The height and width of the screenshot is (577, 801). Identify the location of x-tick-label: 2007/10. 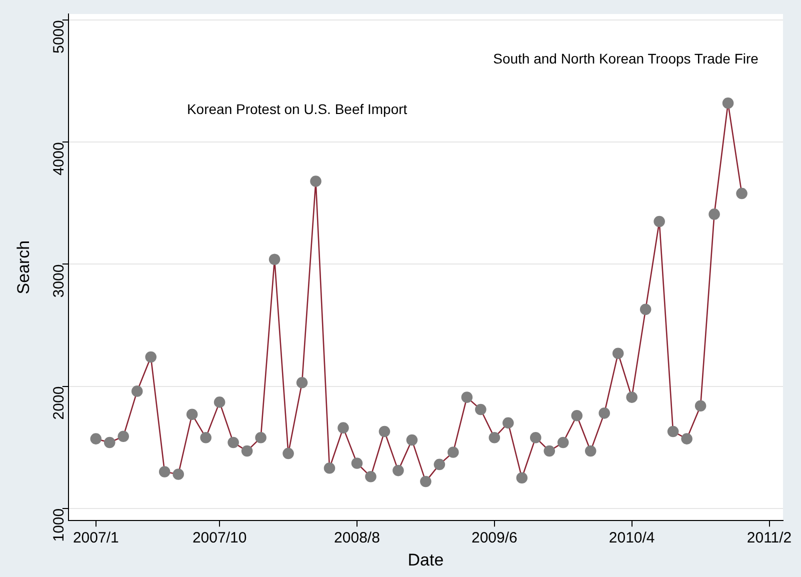
(219, 538).